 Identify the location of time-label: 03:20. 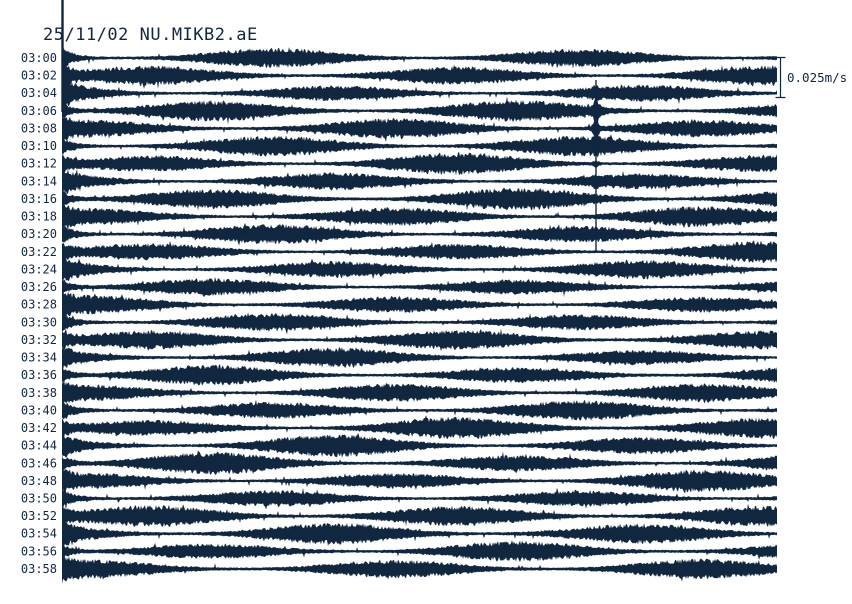
(39, 234).